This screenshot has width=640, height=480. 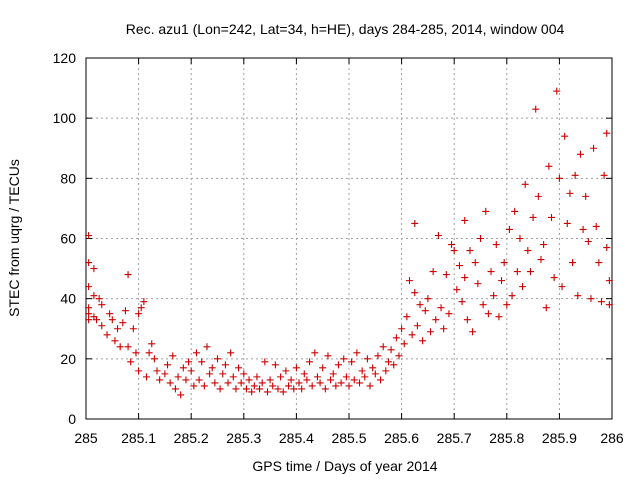 I want to click on x-tick-label: 285.1, so click(x=138, y=438).